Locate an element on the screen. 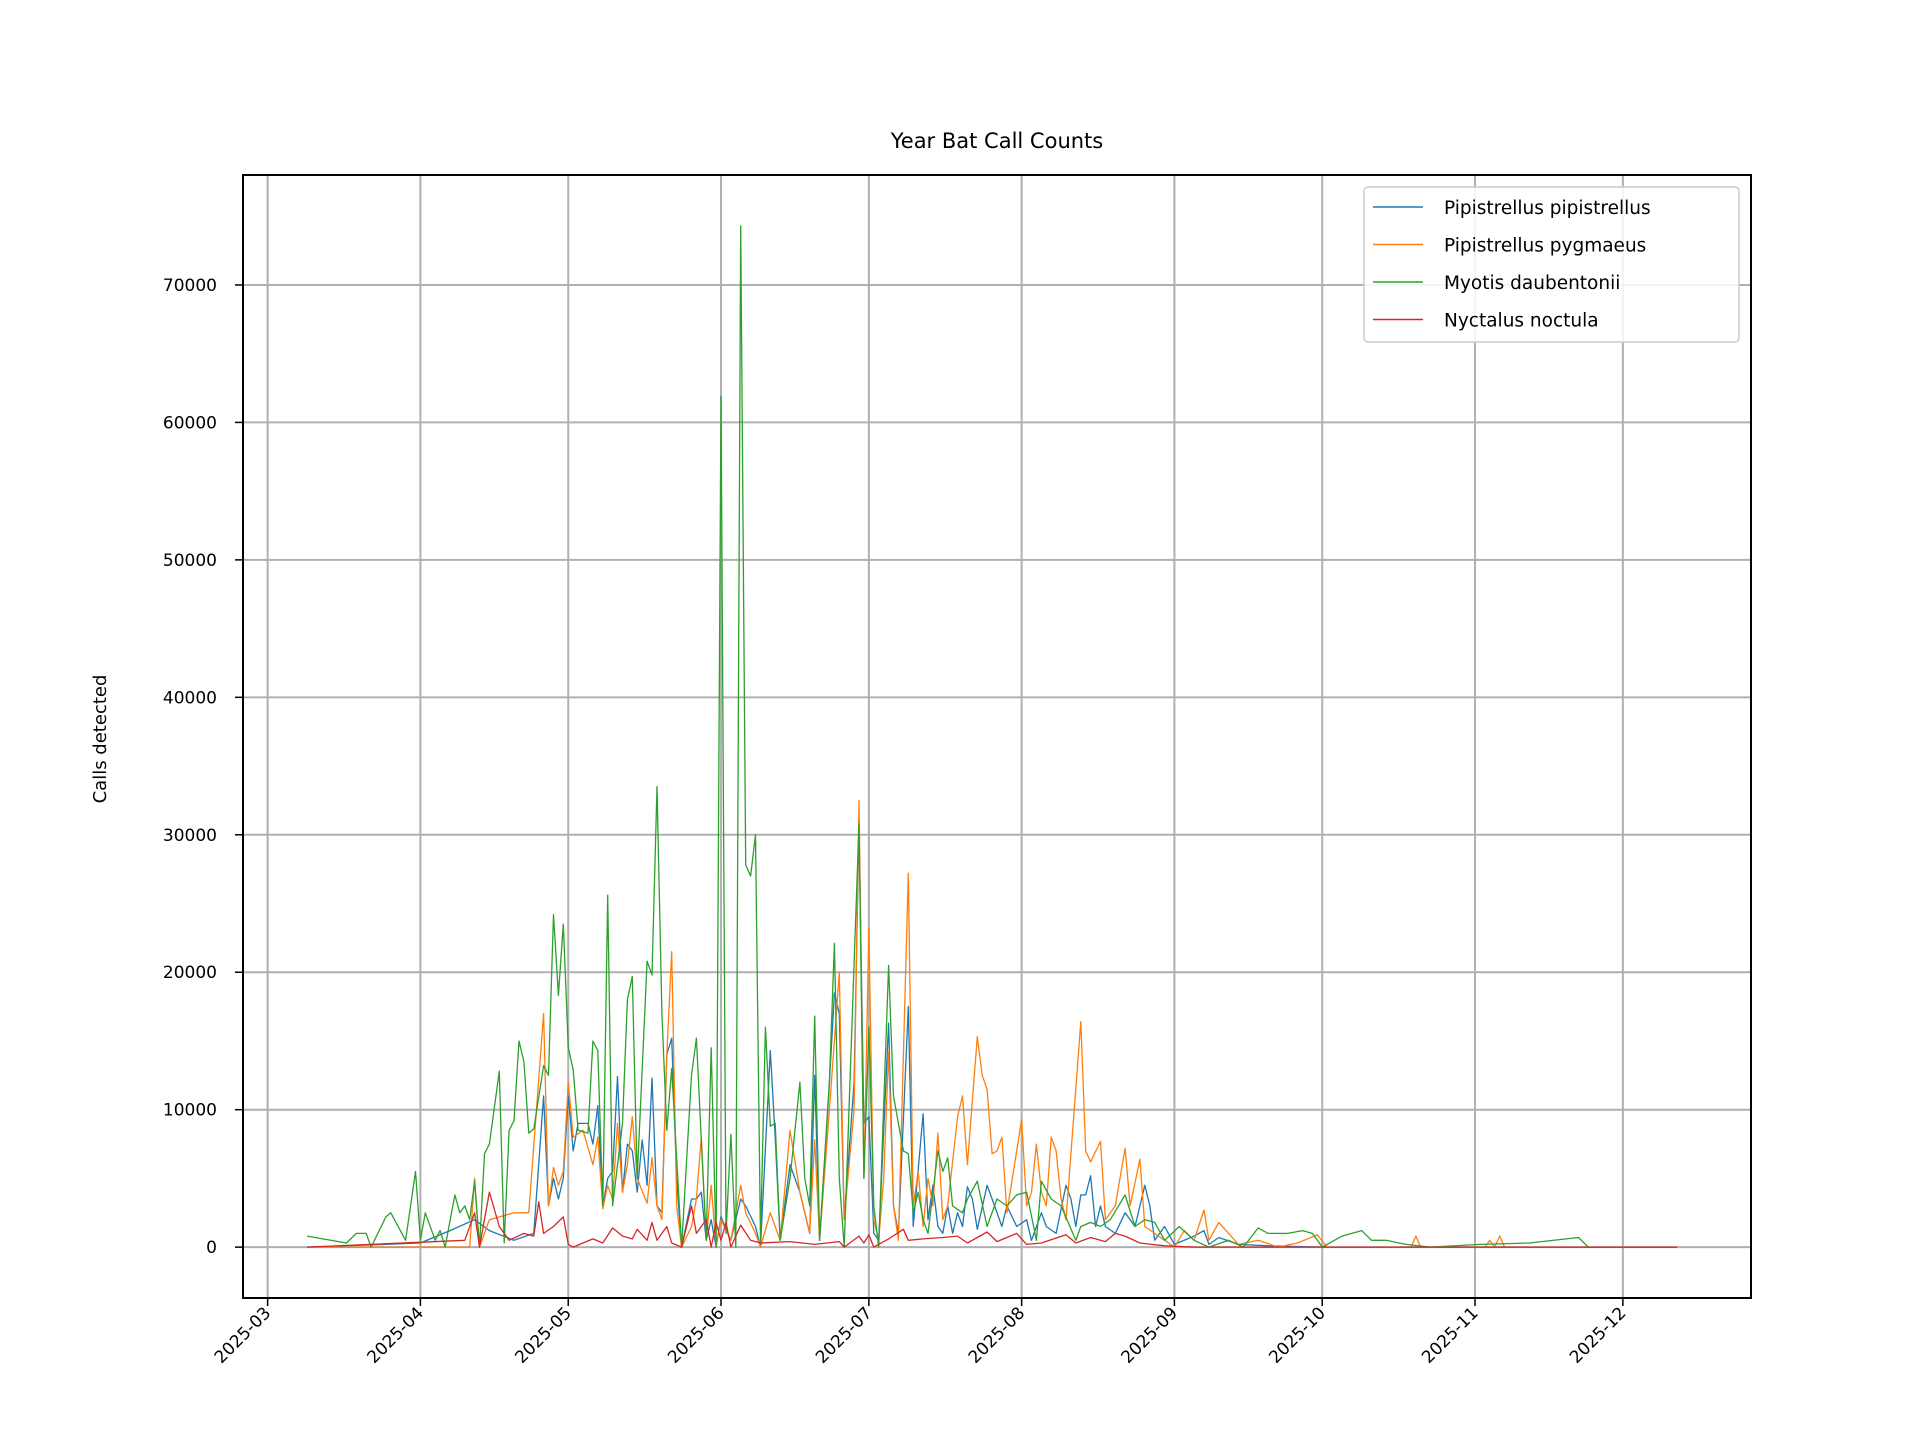  legend-label: Pipistrellus pipistrellus is located at coordinates (1547, 208).